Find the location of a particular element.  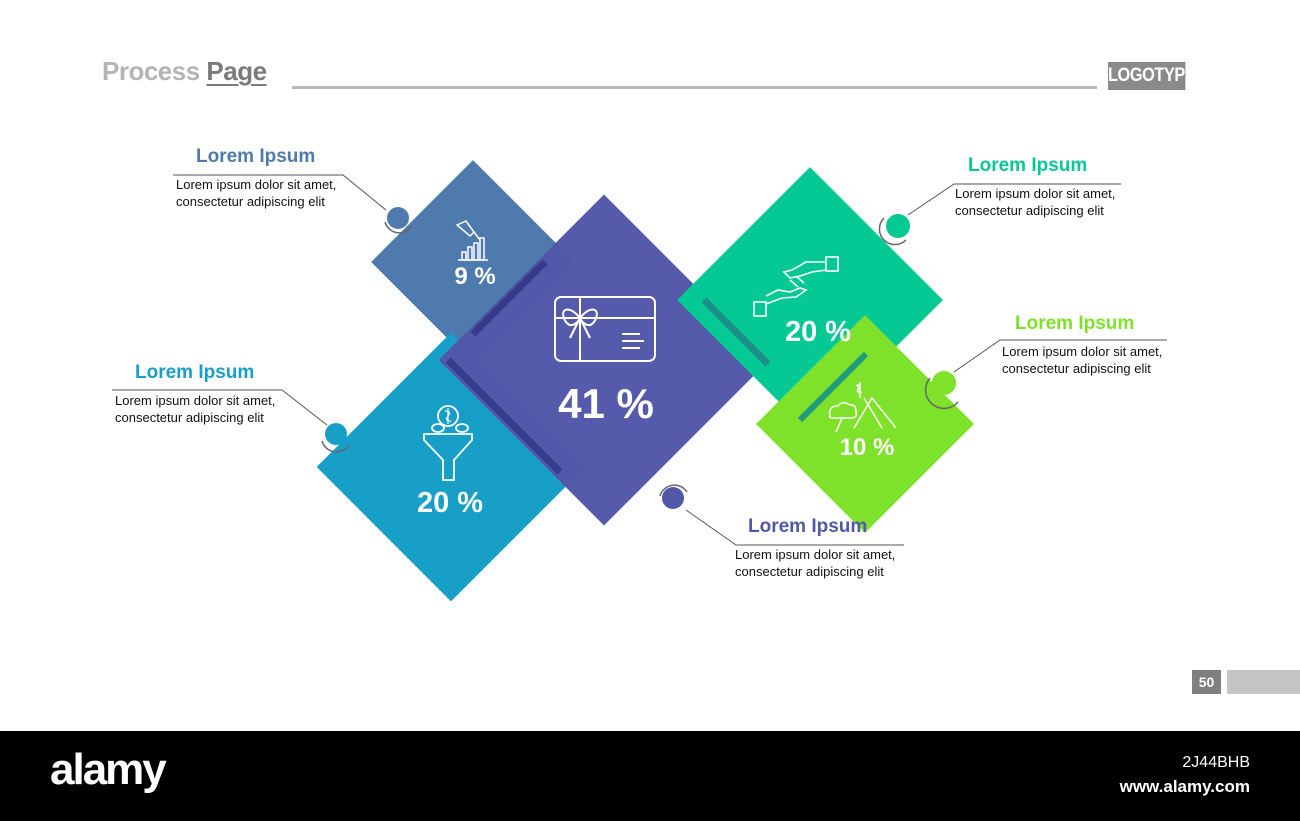

mountain-goal-icon is located at coordinates (862, 407).